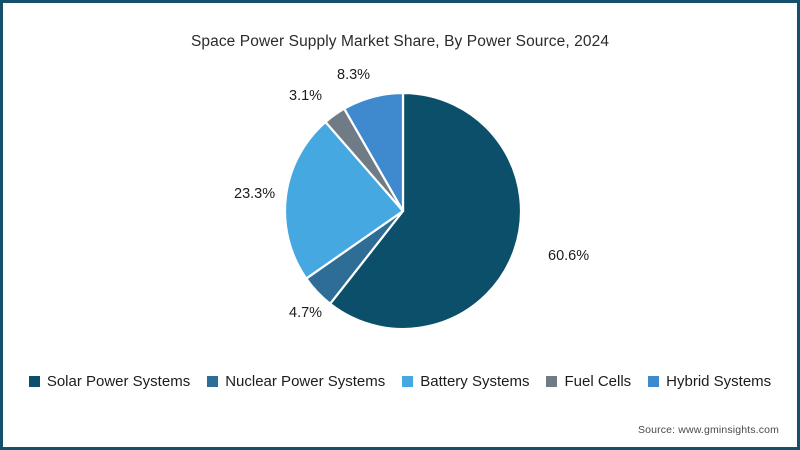 Image resolution: width=800 pixels, height=450 pixels. Describe the element at coordinates (475, 381) in the screenshot. I see `legend-item-label: Battery Systems` at that location.